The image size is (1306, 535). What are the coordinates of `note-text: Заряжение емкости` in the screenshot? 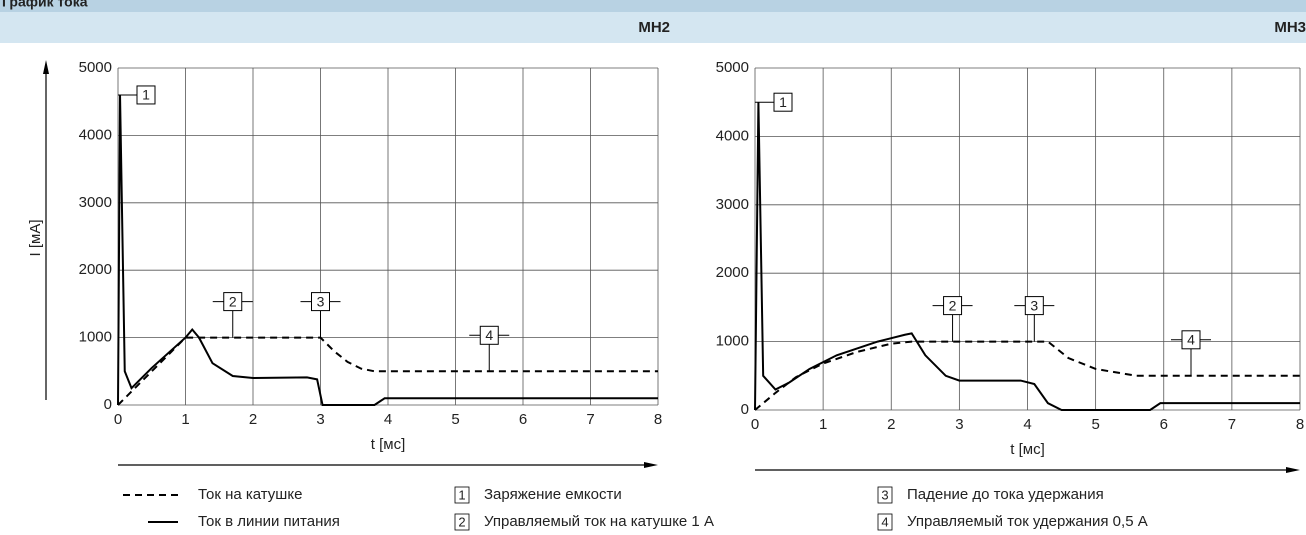 It's located at (553, 494).